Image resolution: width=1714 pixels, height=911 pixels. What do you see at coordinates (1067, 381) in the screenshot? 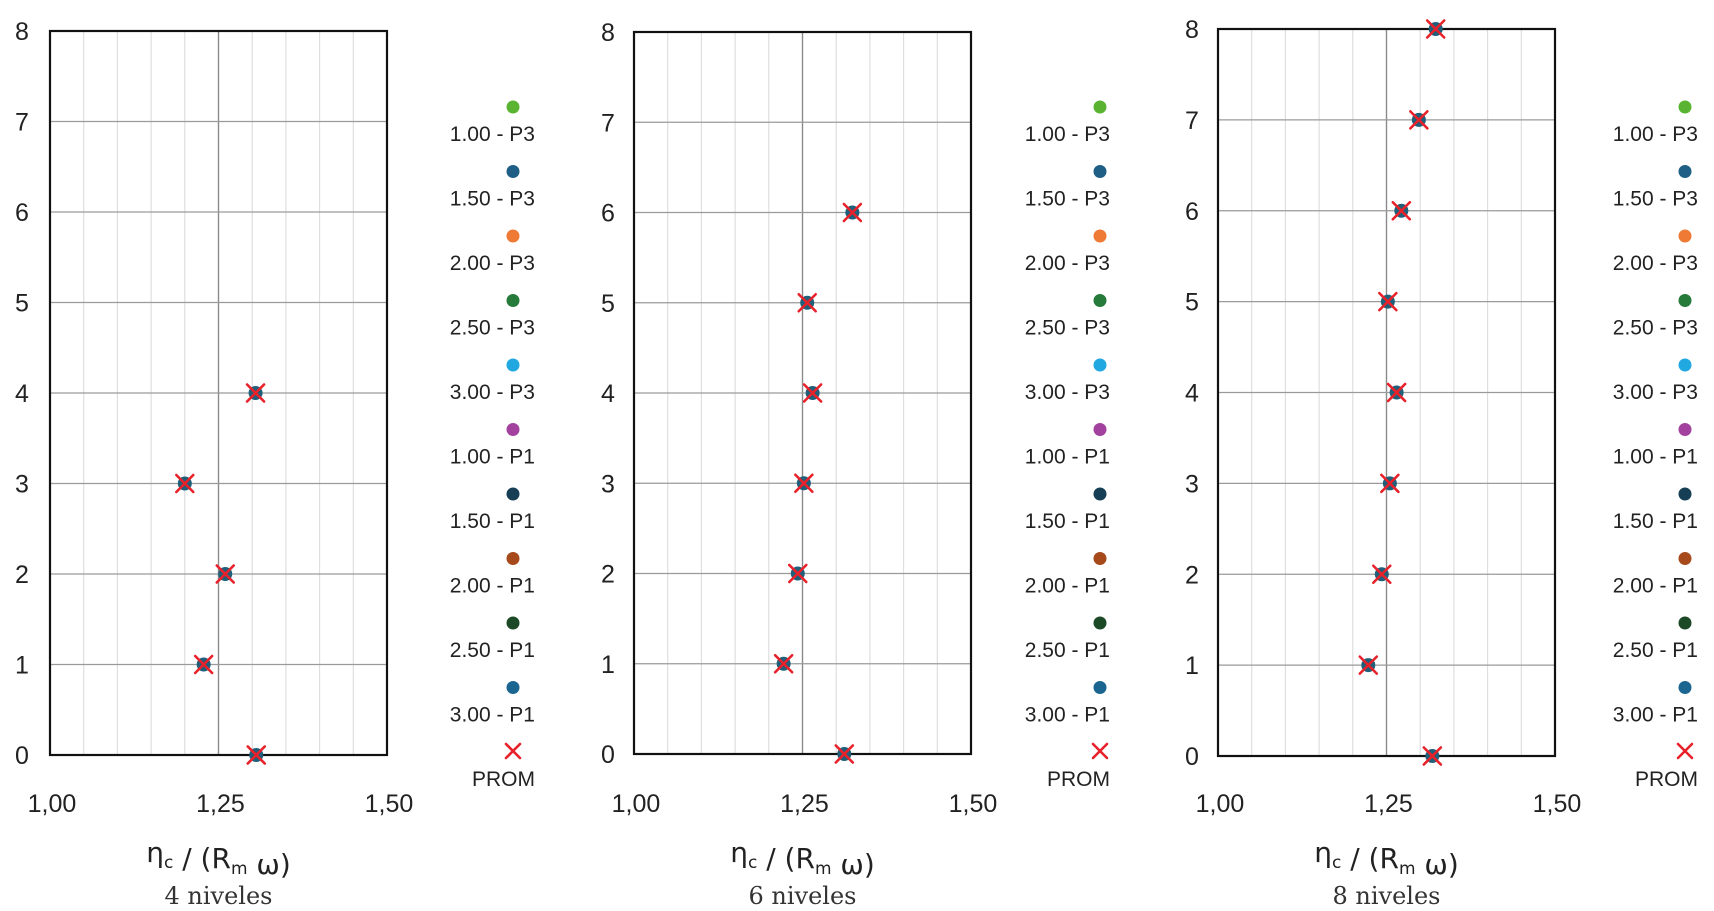
I see `legend-item: 3.00 - P3` at bounding box center [1067, 381].